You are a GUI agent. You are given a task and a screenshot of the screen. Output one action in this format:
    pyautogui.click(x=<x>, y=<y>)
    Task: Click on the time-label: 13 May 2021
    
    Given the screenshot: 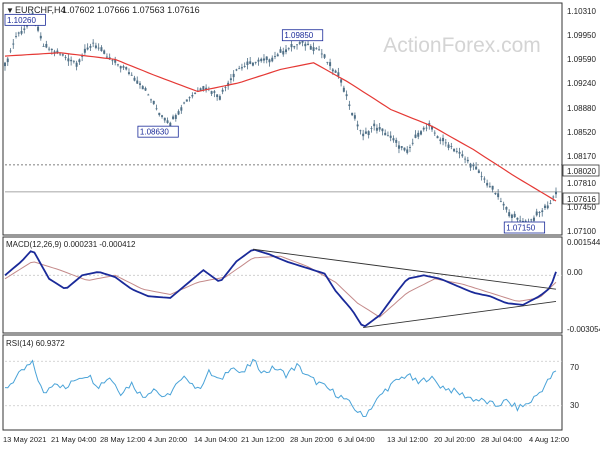 What is the action you would take?
    pyautogui.click(x=24, y=439)
    